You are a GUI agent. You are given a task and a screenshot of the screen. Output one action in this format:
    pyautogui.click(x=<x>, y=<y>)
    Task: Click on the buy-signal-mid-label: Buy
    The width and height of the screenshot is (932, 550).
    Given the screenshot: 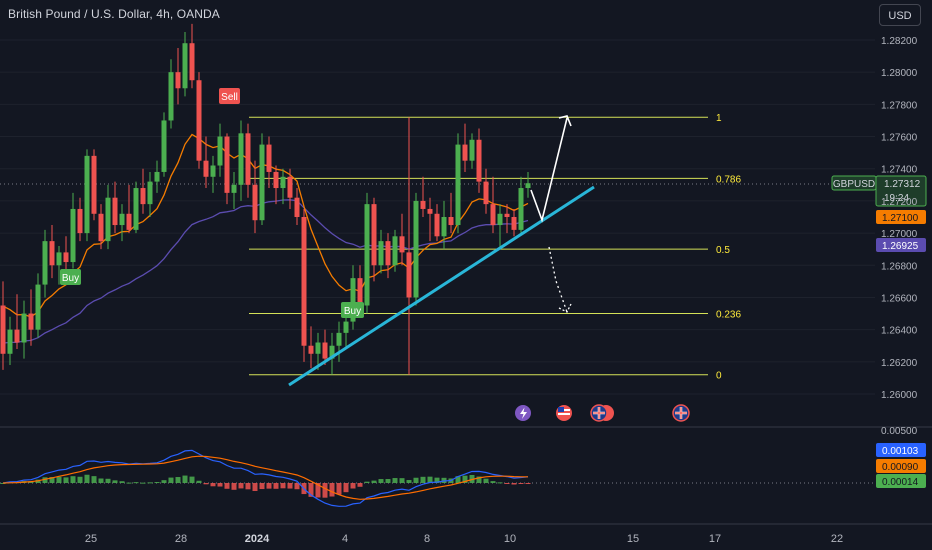 What is the action you would take?
    pyautogui.click(x=352, y=311)
    